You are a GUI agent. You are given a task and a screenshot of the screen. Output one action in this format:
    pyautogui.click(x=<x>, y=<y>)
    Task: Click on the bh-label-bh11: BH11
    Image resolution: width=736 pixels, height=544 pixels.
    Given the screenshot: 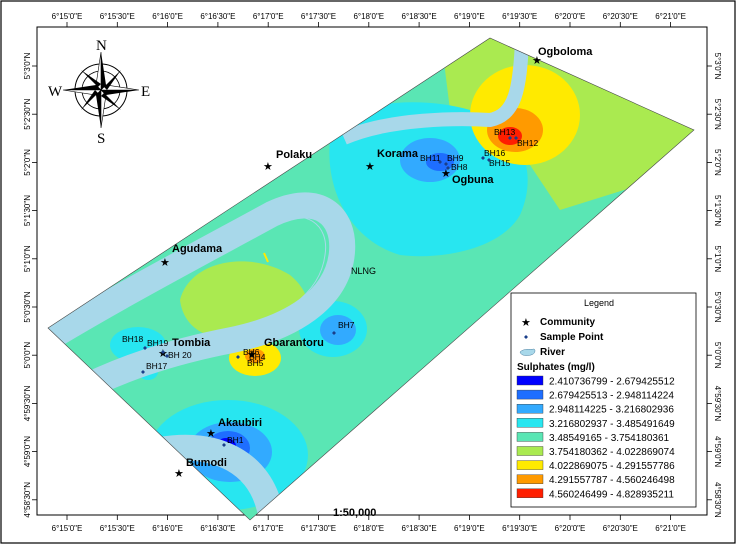 What is the action you would take?
    pyautogui.click(x=430, y=158)
    